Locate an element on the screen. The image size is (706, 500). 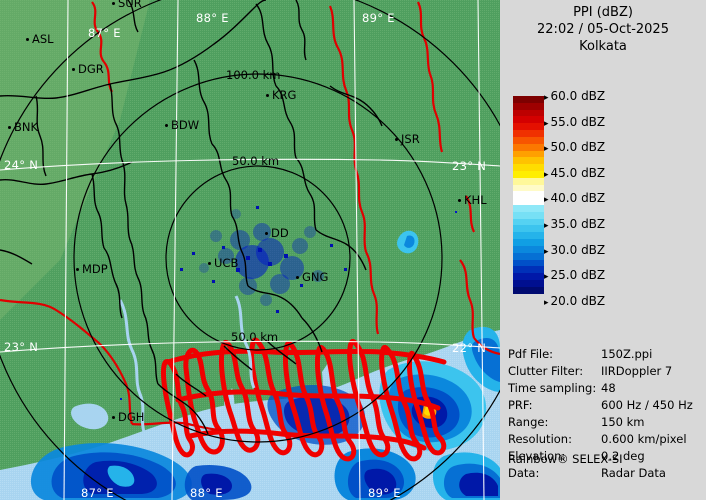
city-label: JSR is located at coordinates (410, 139).